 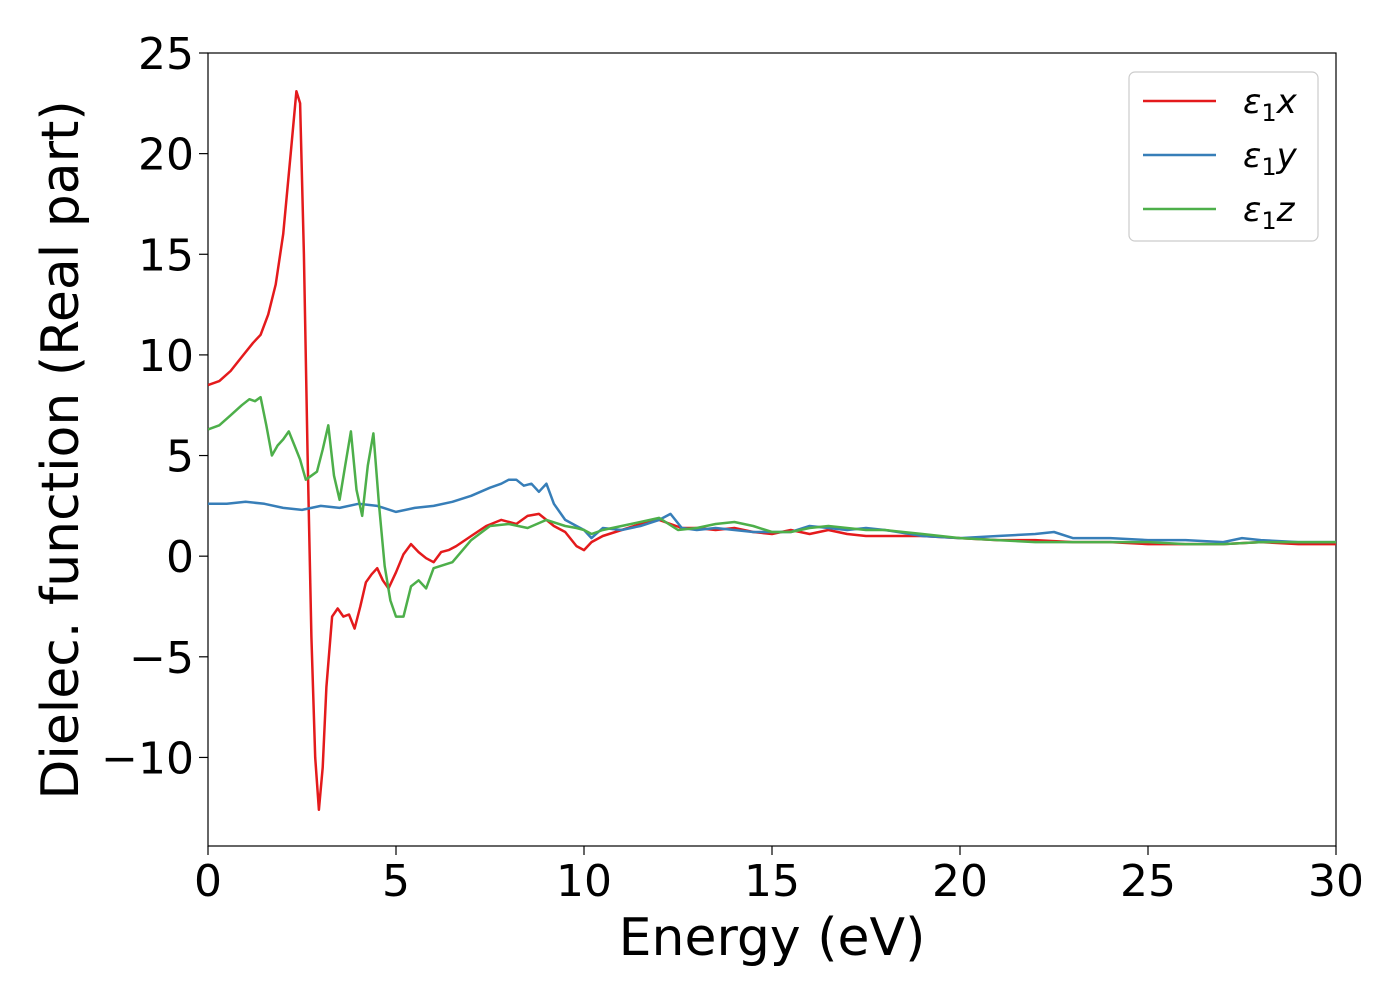 What do you see at coordinates (166, 356) in the screenshot?
I see `y-tick-label: 10` at bounding box center [166, 356].